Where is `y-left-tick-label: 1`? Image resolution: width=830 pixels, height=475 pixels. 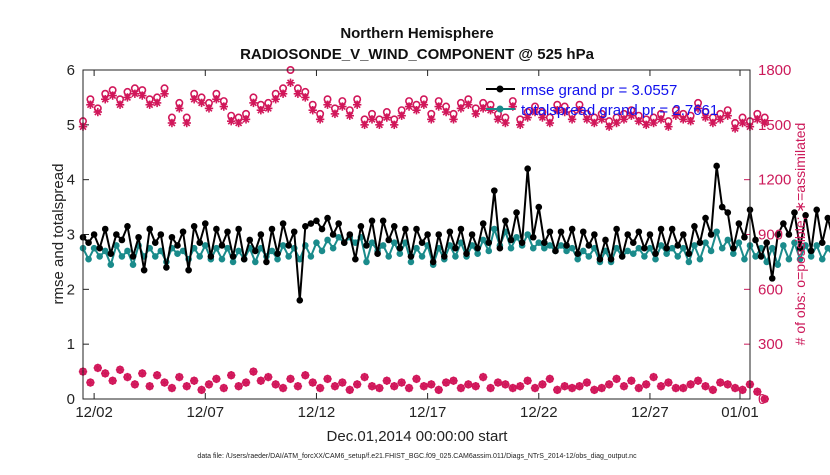 y-left-tick-label: 1 is located at coordinates (71, 344).